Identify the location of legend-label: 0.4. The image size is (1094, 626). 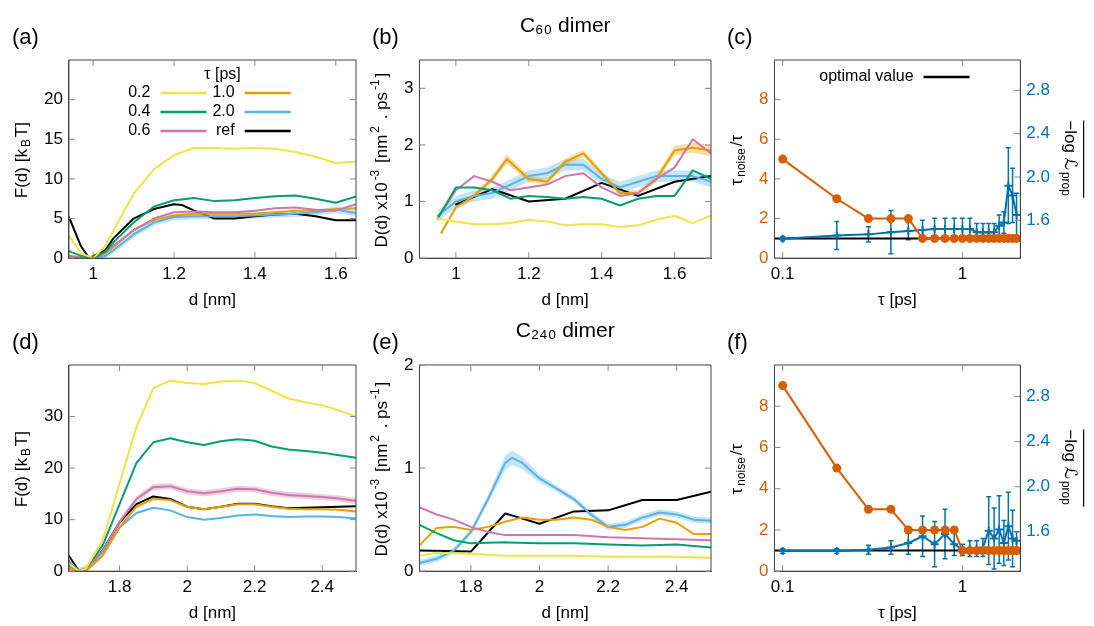
(139, 111).